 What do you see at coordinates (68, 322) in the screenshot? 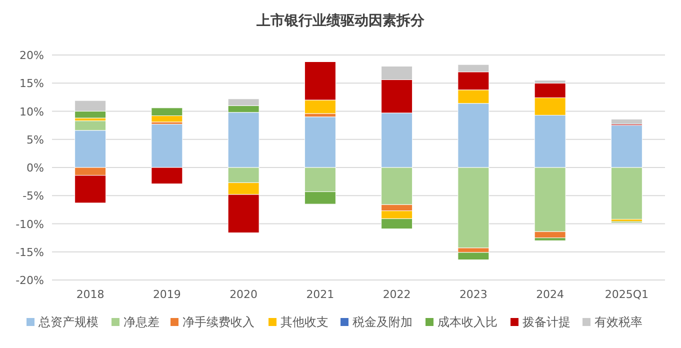
I see `legend-label: 总资产规模` at bounding box center [68, 322].